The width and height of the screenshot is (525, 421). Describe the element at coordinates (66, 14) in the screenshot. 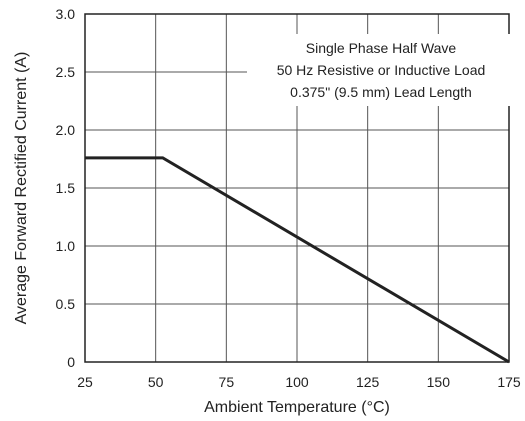

I see `y-tick-label: 3.0` at that location.